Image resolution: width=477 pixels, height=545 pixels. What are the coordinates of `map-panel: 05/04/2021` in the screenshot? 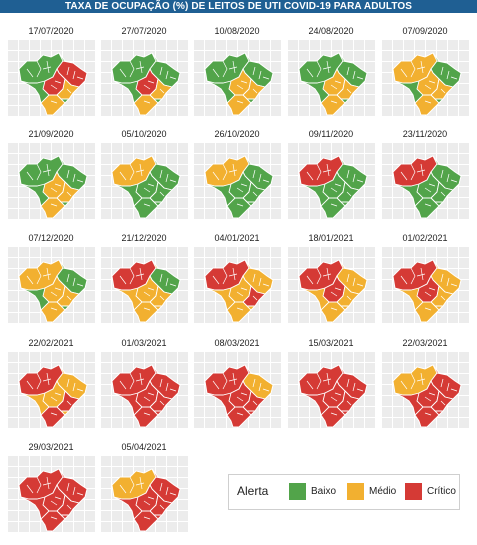 It's located at (144, 487).